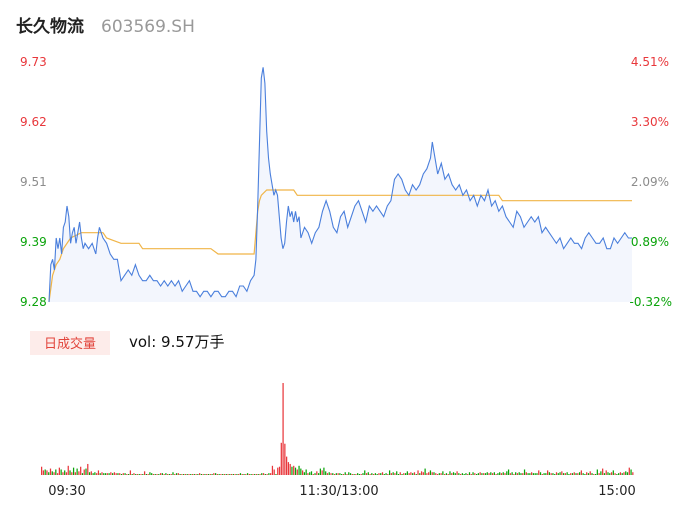 This screenshot has width=686, height=524. I want to click on stock-code: 603569.SH, so click(148, 27).